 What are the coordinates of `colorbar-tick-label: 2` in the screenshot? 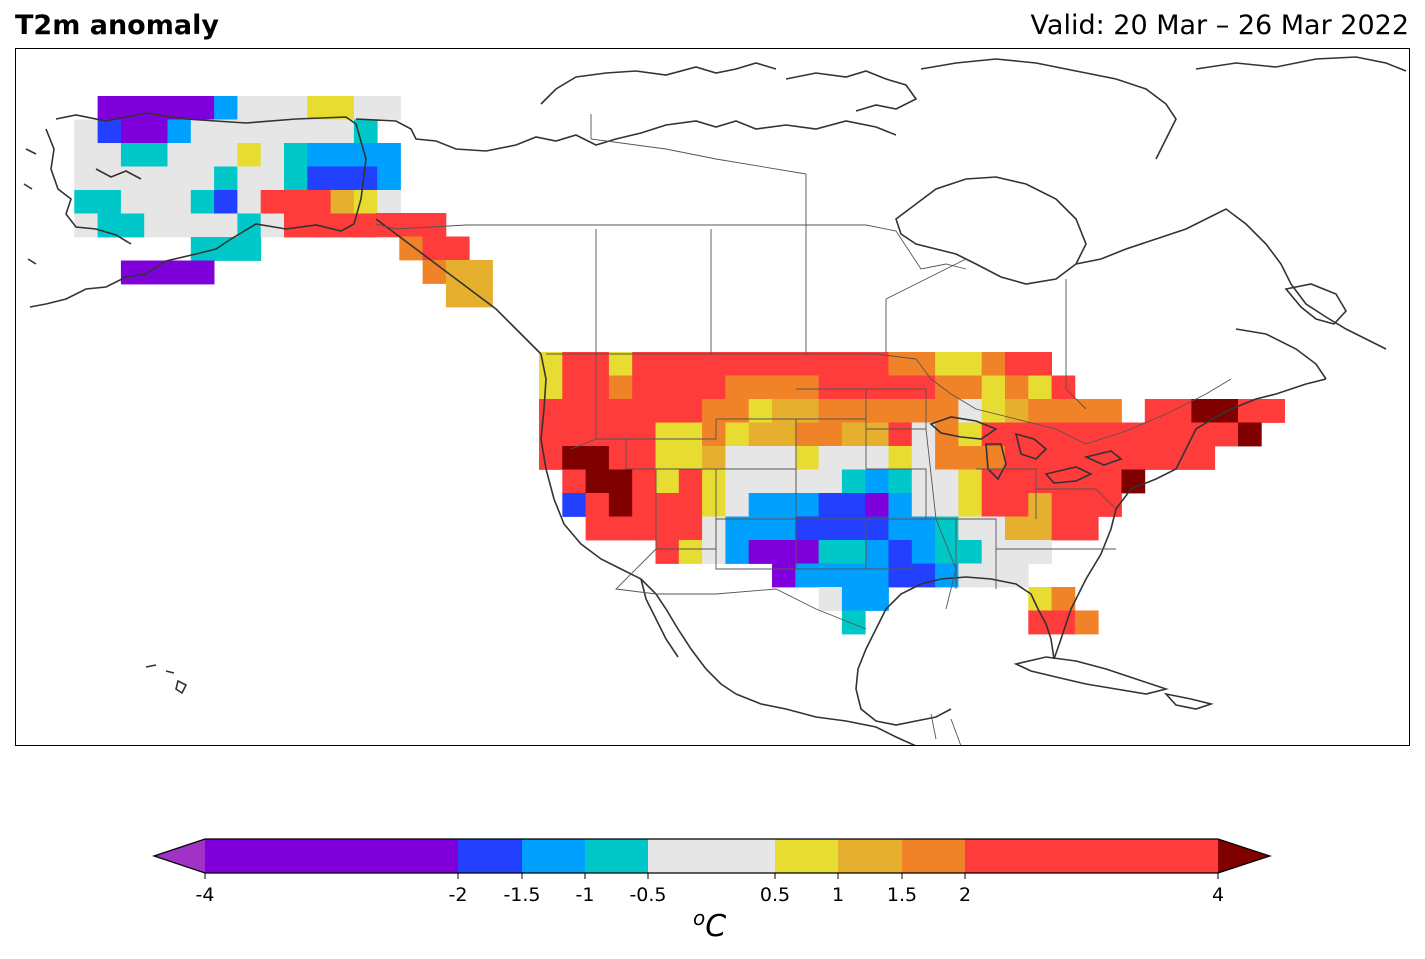 It's located at (965, 895).